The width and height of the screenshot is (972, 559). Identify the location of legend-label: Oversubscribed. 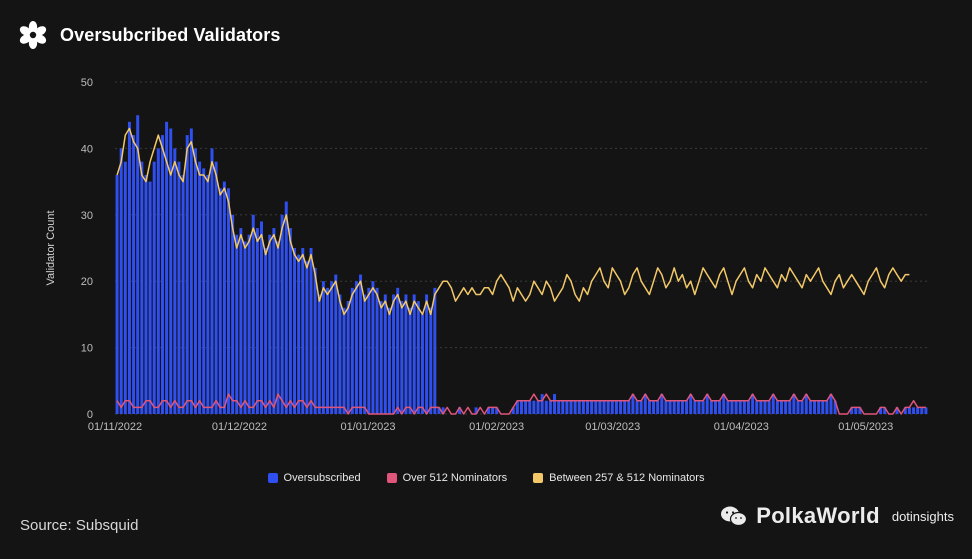
(322, 478).